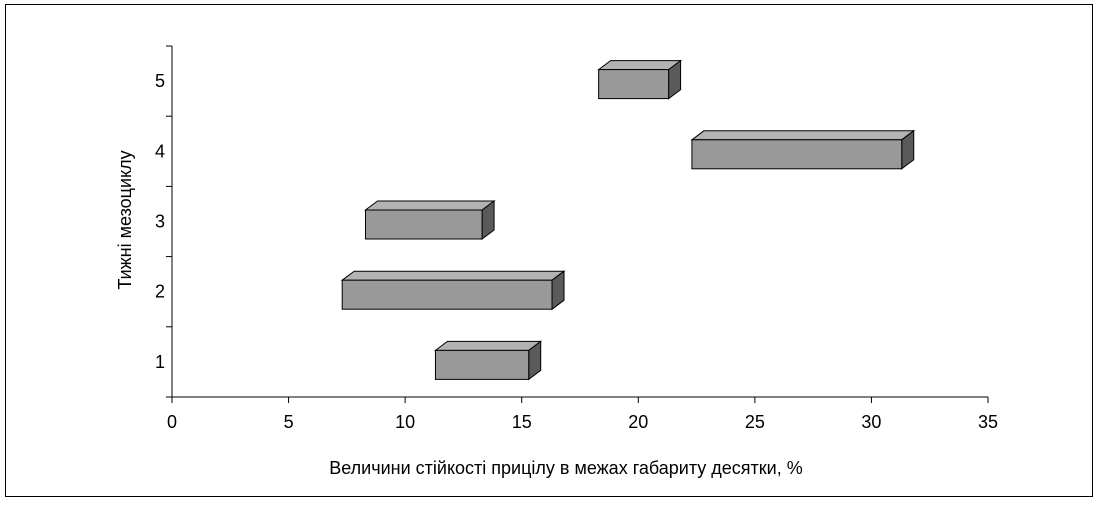  What do you see at coordinates (160, 81) in the screenshot?
I see `y-tick-label: 5` at bounding box center [160, 81].